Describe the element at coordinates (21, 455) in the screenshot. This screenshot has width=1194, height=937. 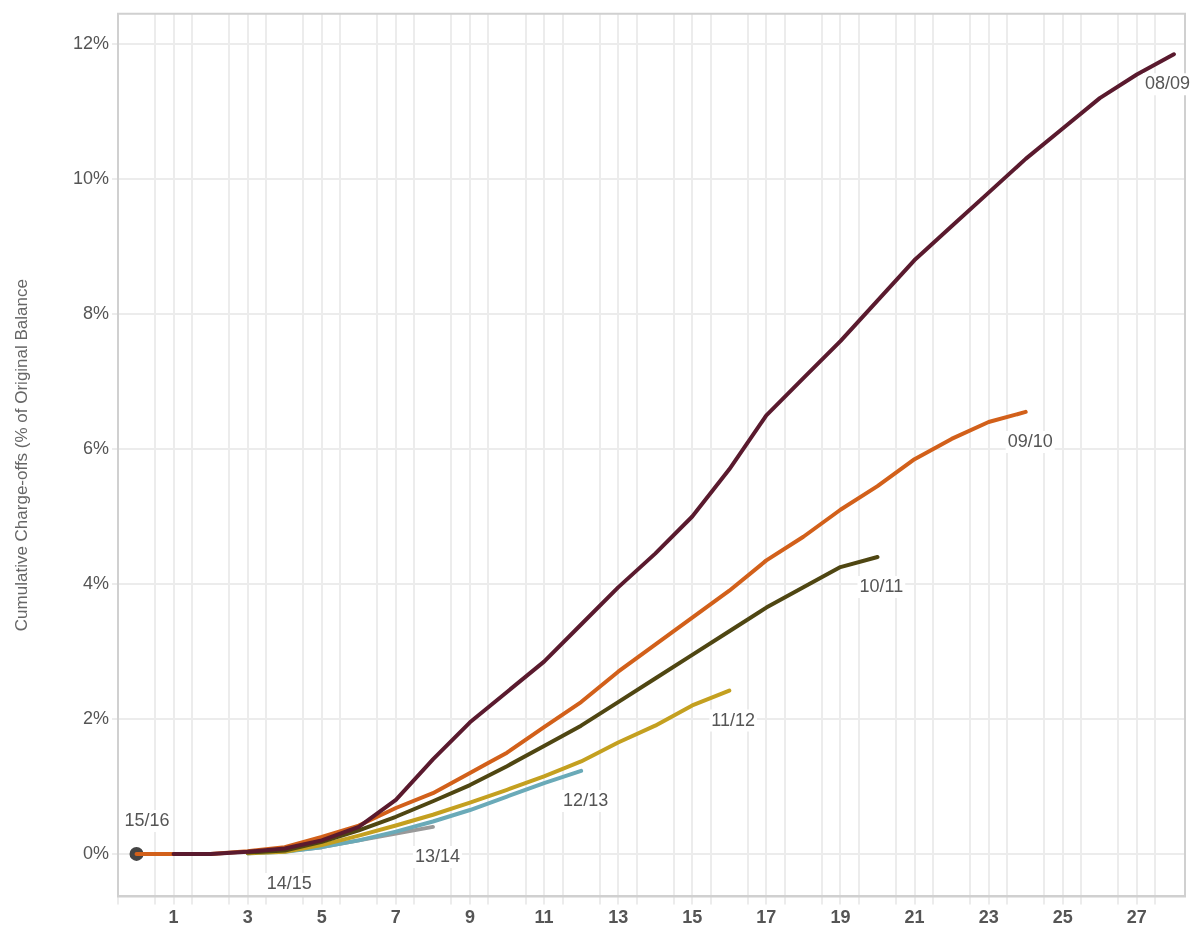
I see `y-axis-title: Cumulative Charge-offs (% of Original Balance` at that location.